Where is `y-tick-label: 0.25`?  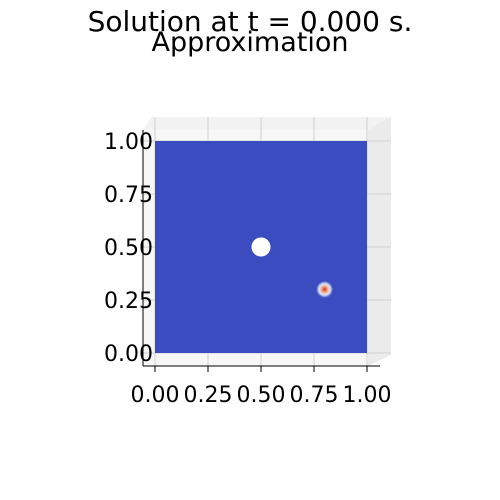 y-tick-label: 0.25 is located at coordinates (128, 301).